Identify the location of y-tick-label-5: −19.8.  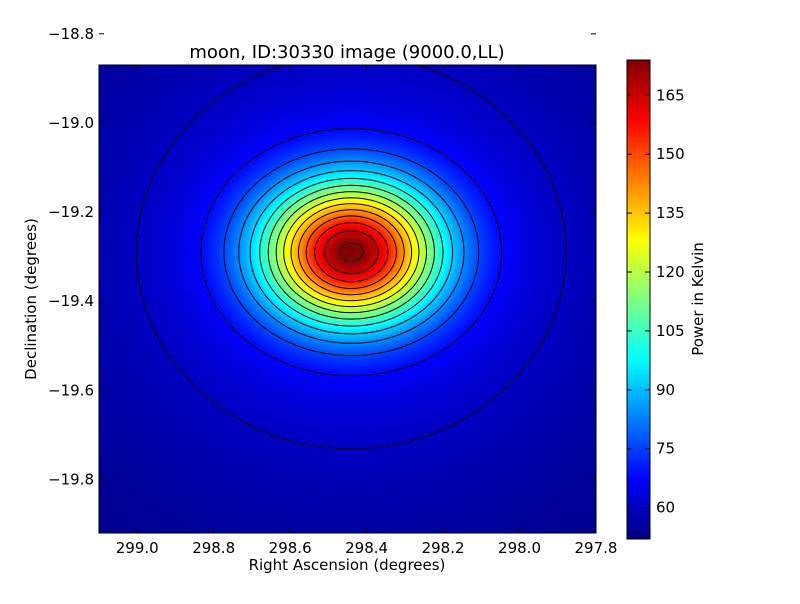
(71, 480).